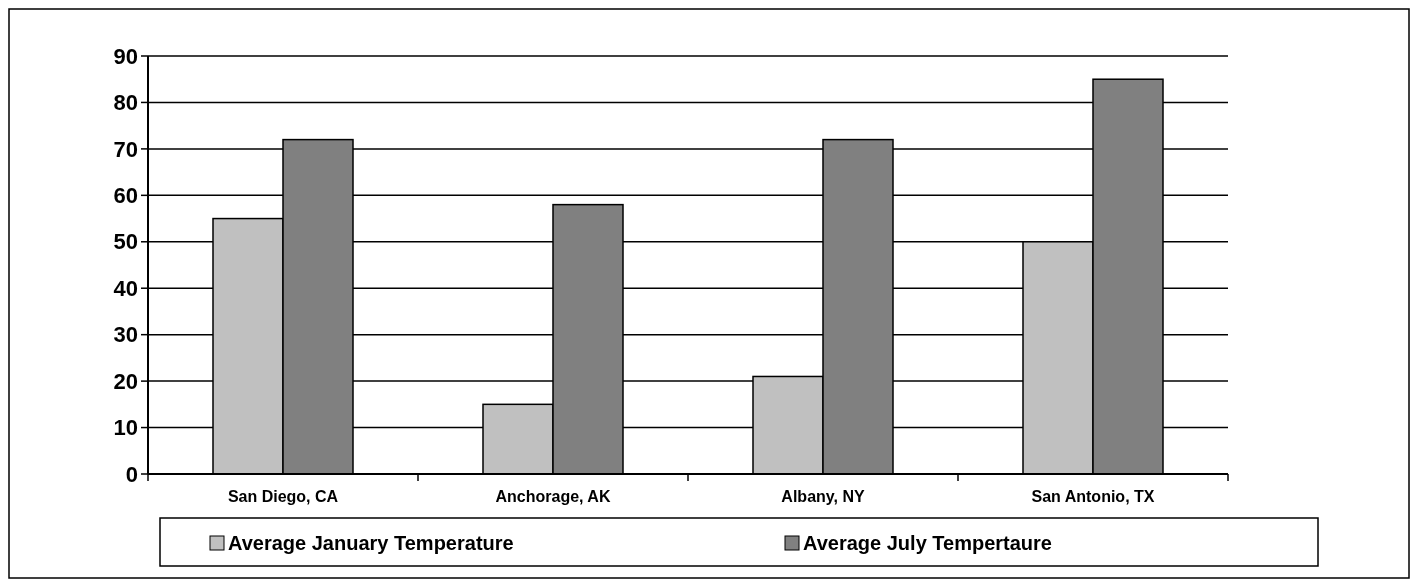  Describe the element at coordinates (125, 288) in the screenshot. I see `y-tick-label: 40` at that location.